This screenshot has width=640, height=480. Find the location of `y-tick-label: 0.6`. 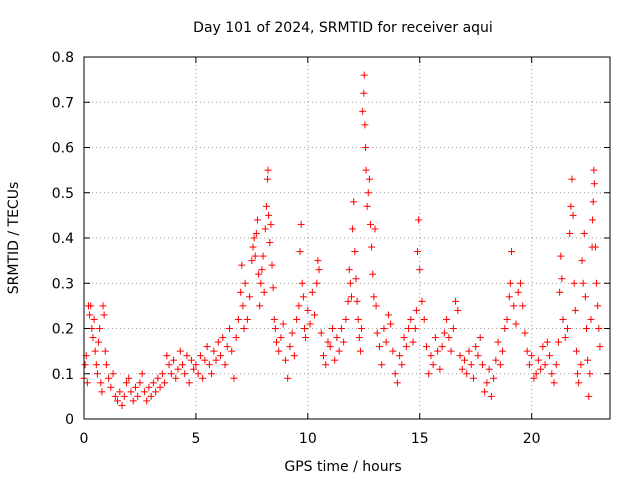

y-tick-label: 0.6 is located at coordinates (63, 149).